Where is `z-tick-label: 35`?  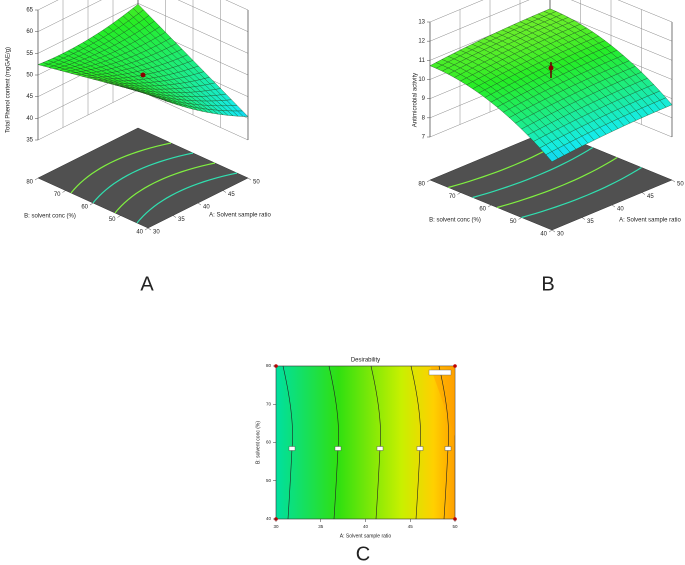 z-tick-label: 35 is located at coordinates (29, 141).